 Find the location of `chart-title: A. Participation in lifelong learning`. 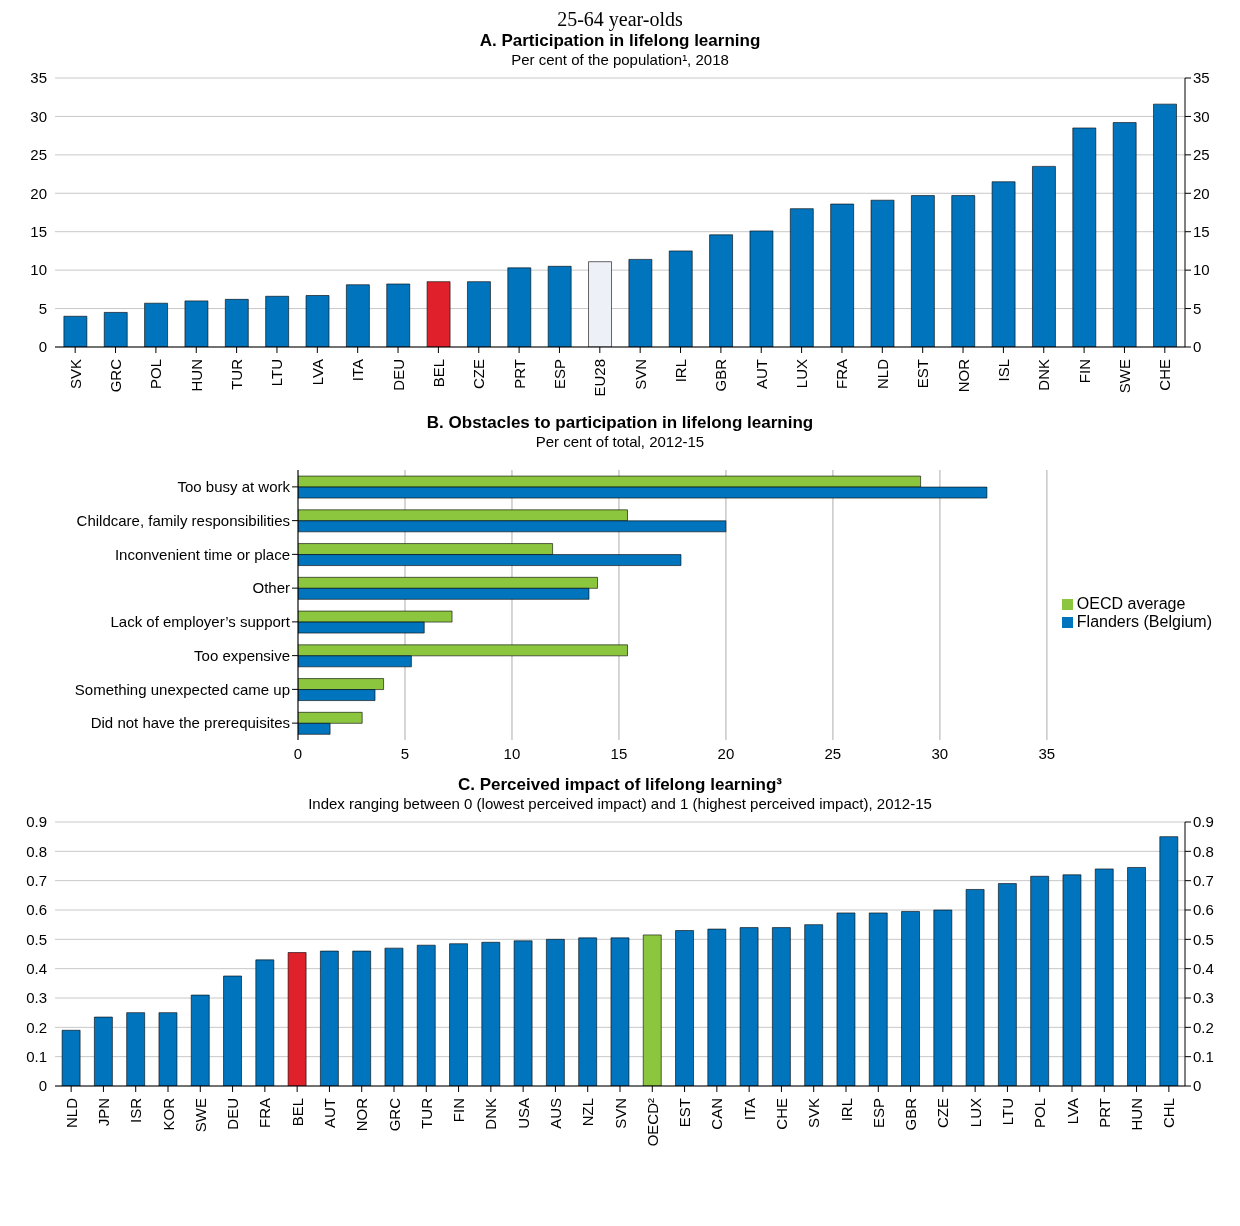

chart-title: A. Participation in lifelong learning is located at coordinates (620, 41).